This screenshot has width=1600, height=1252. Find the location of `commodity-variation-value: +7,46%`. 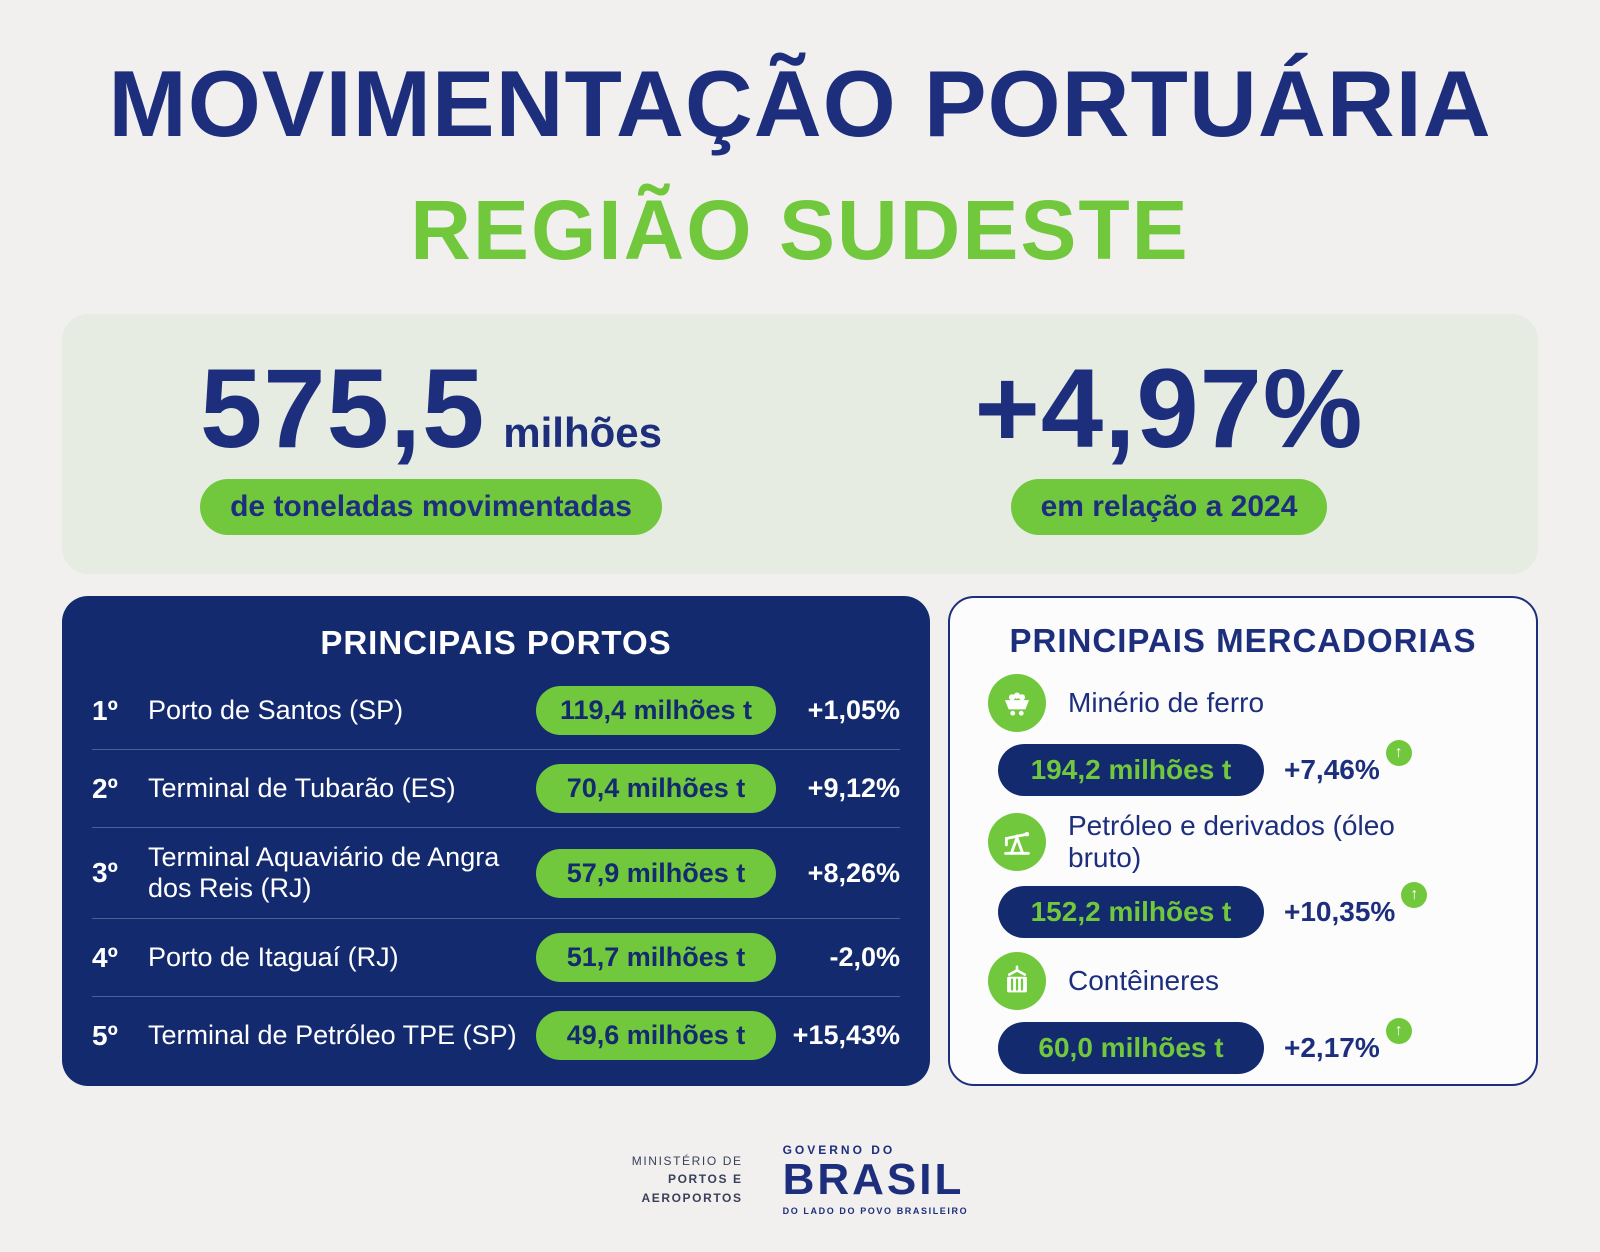

commodity-variation-value: +7,46% is located at coordinates (1332, 769).